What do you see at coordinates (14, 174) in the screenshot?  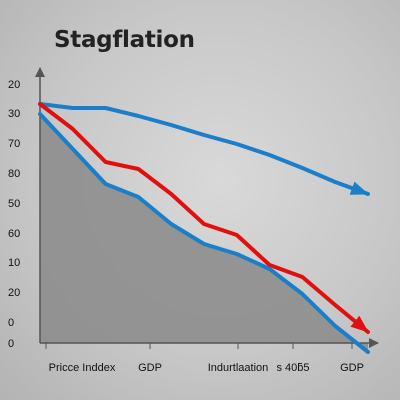 I see `y-tick-label: 80` at bounding box center [14, 174].